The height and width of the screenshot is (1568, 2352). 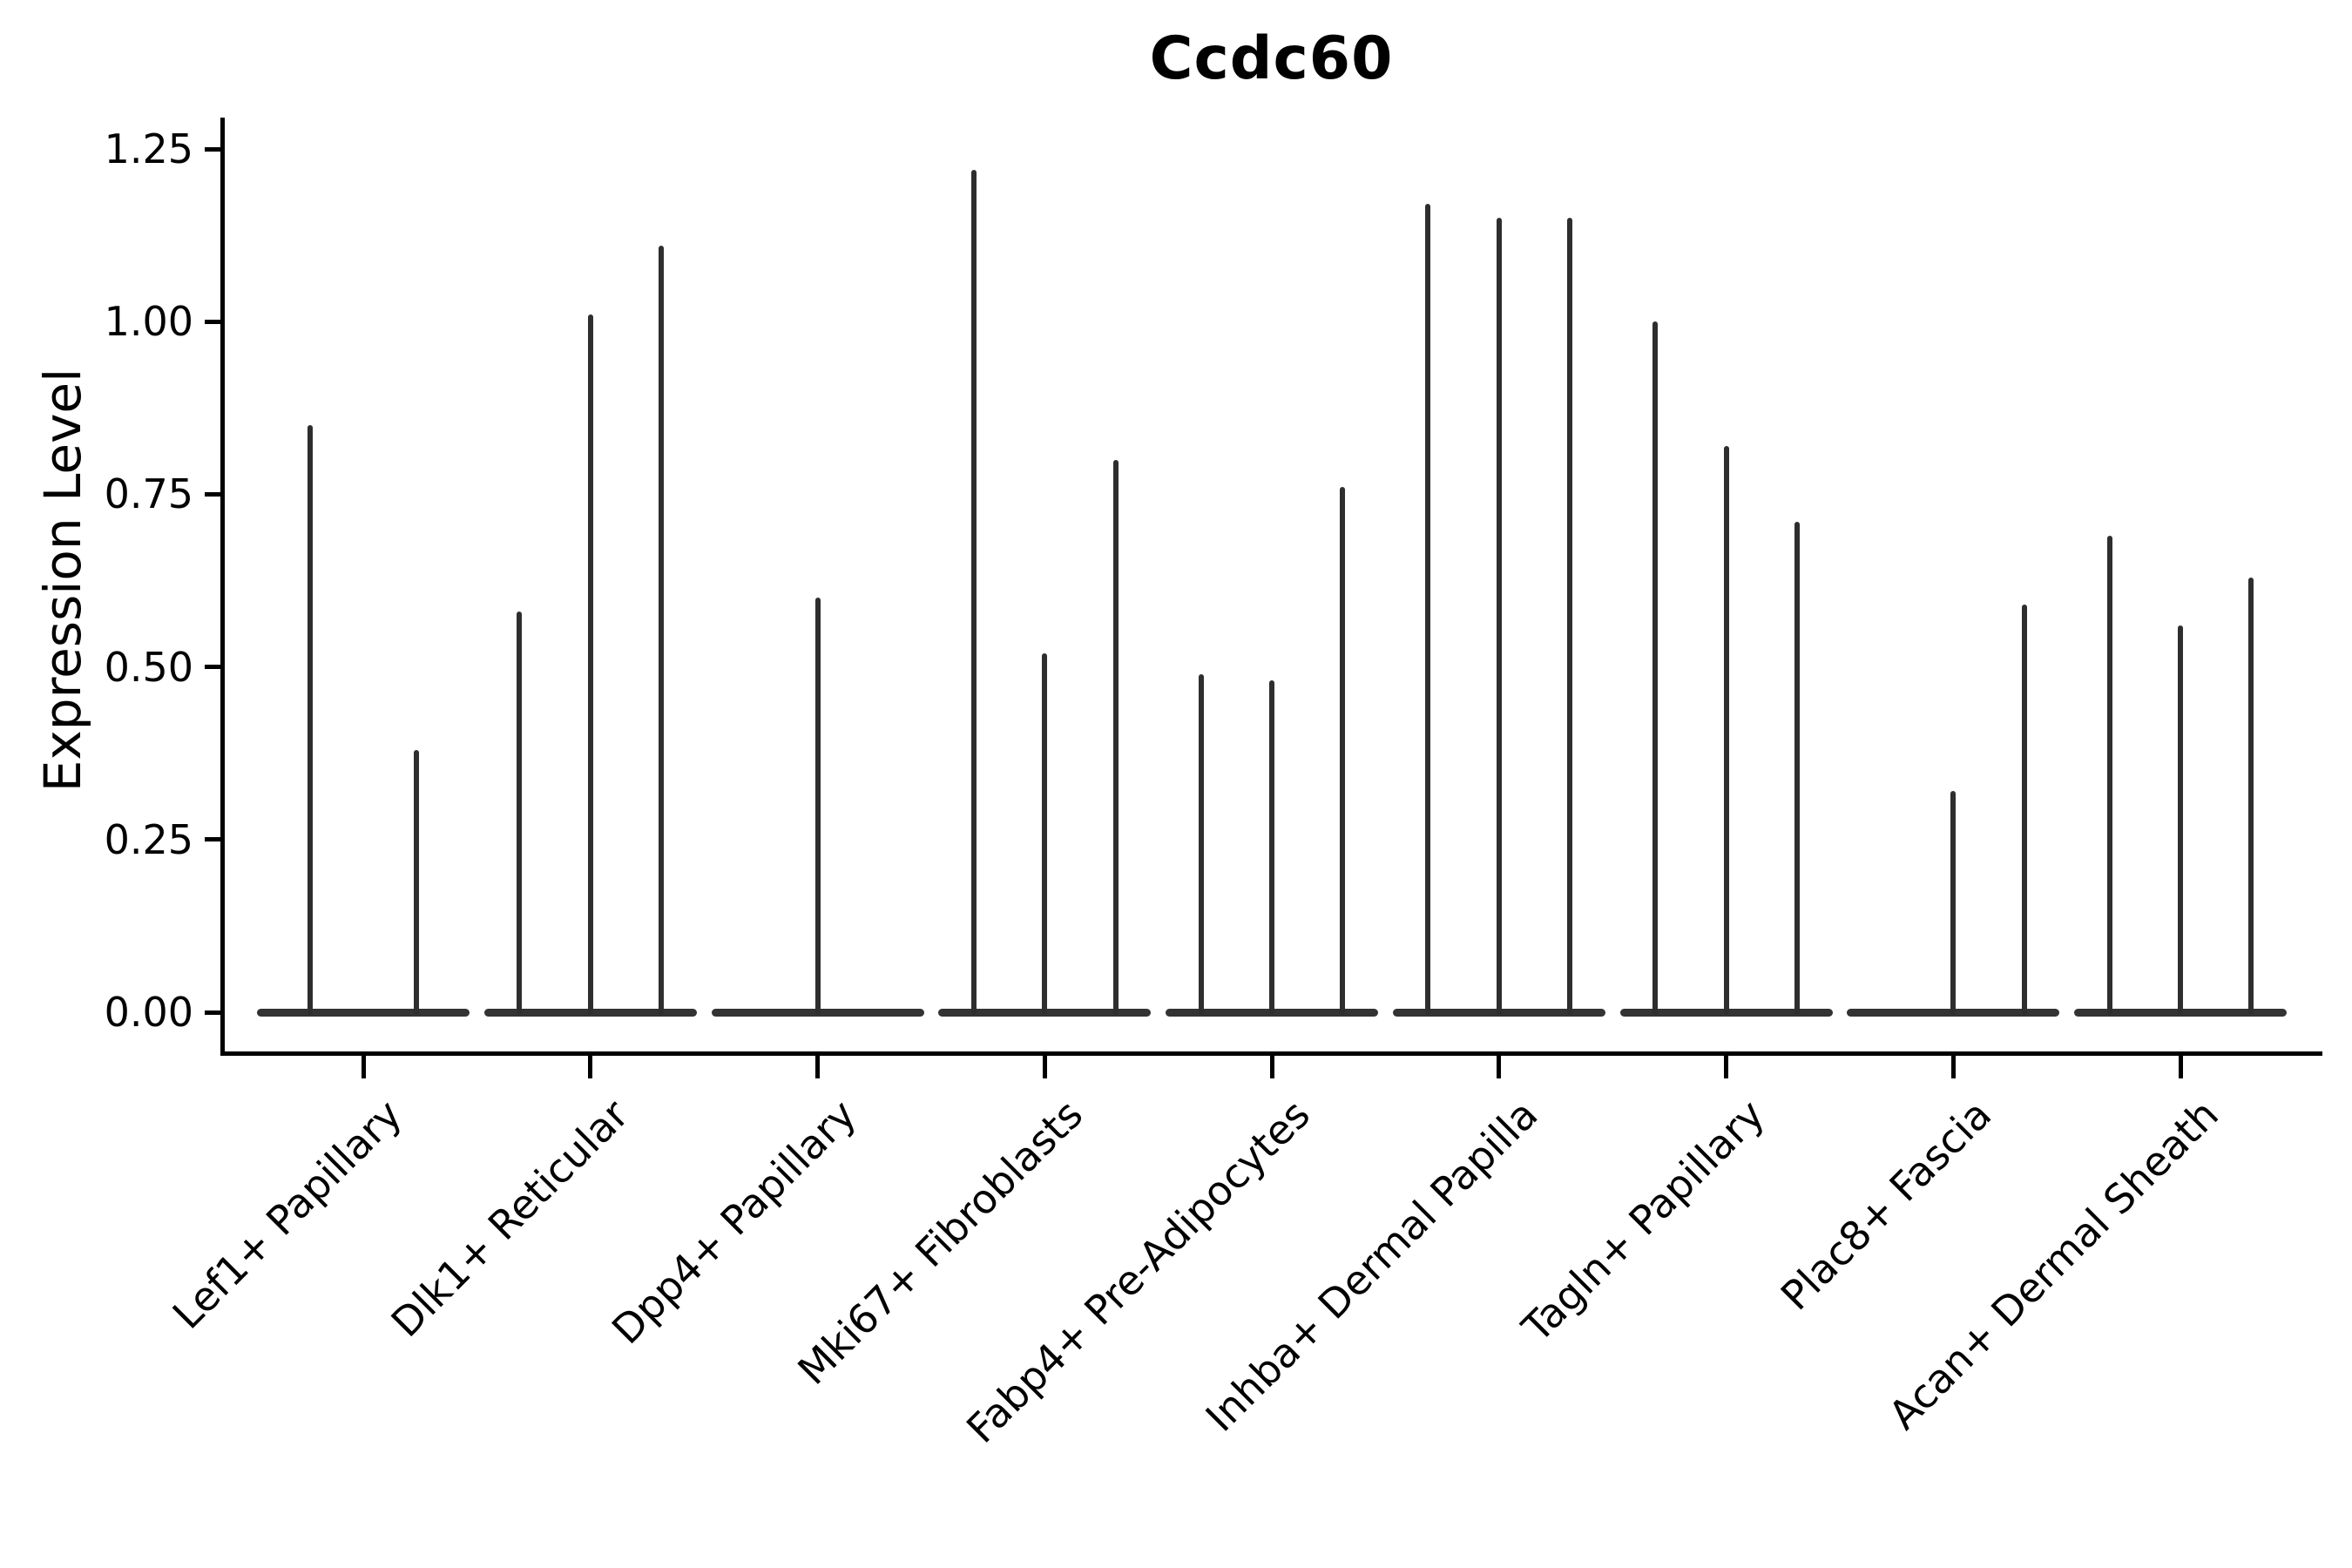 What do you see at coordinates (62, 580) in the screenshot?
I see `y-axis-label: Expression Level` at bounding box center [62, 580].